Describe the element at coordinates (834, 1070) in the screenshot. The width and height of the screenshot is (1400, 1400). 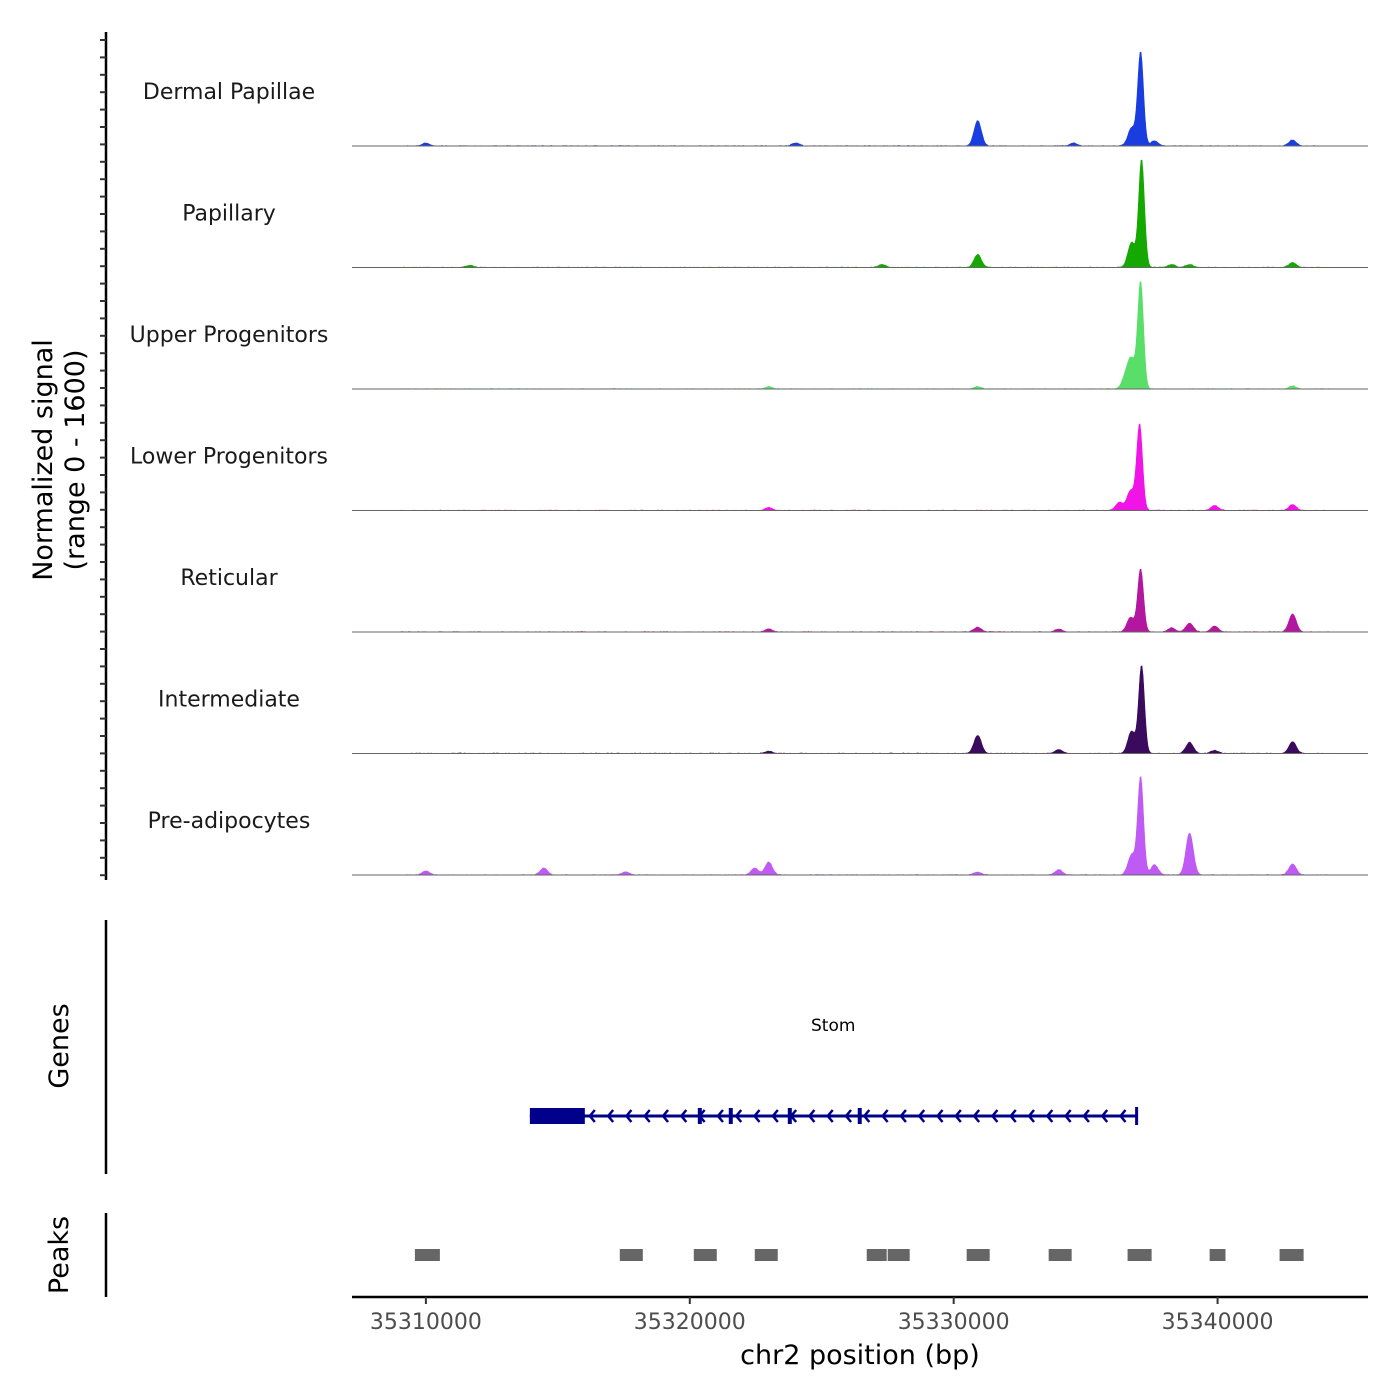
I see `gene-track: Stom` at that location.